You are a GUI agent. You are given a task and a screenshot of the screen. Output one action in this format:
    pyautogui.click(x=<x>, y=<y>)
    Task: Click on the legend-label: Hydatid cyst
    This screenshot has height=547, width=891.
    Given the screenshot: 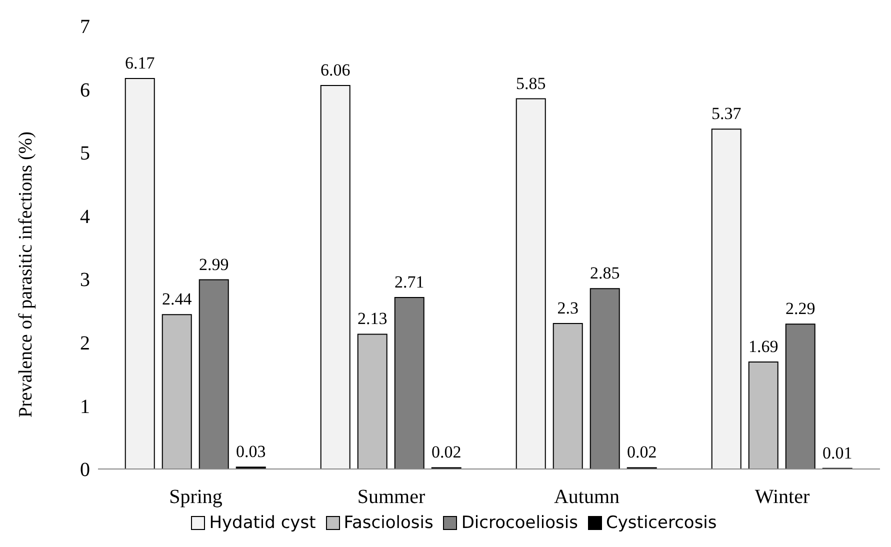 What is the action you would take?
    pyautogui.click(x=262, y=523)
    